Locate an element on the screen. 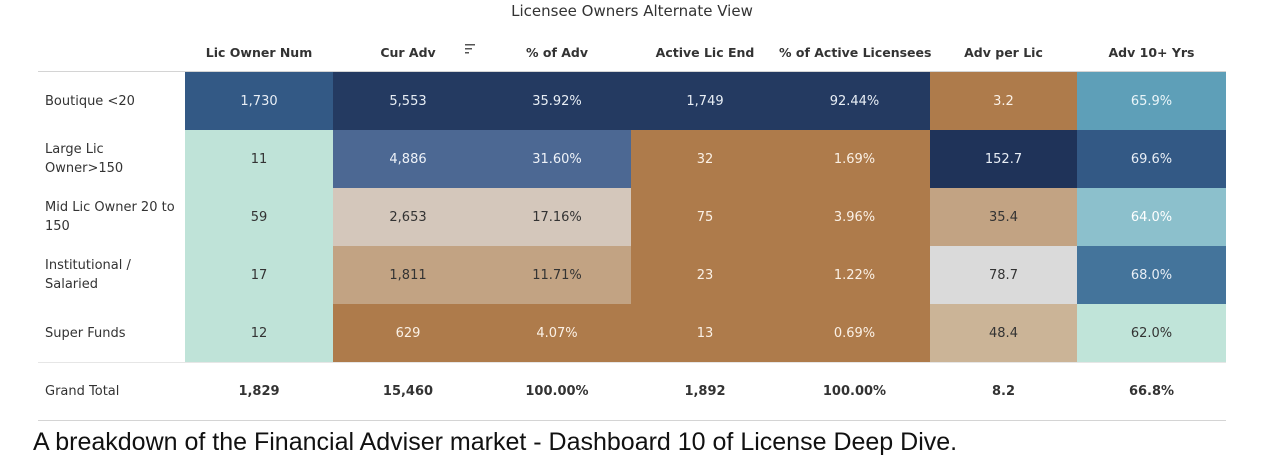  total-active-lic-end: 1,892 is located at coordinates (705, 391).